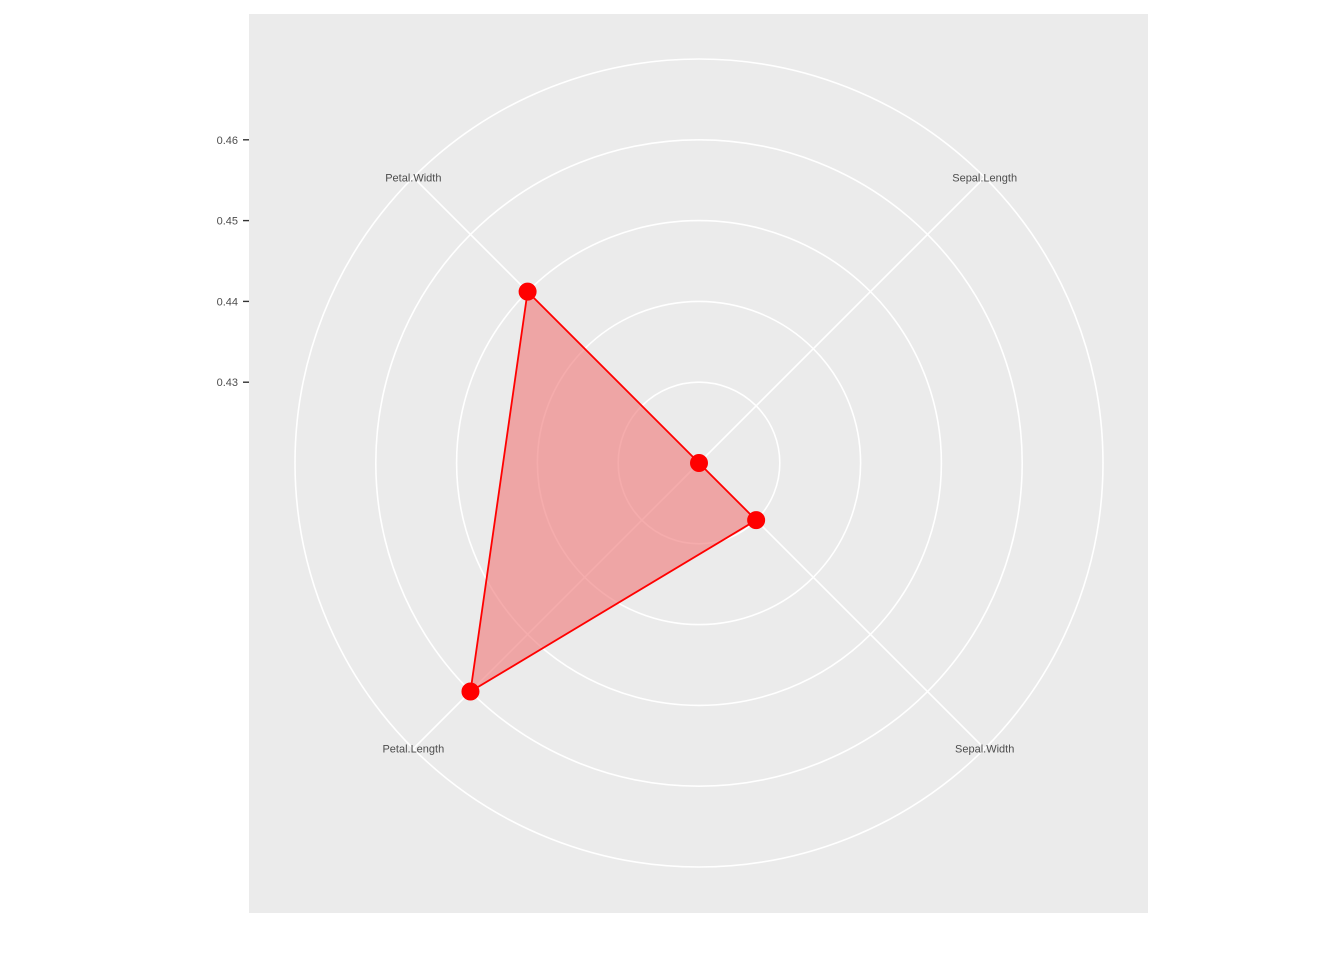 Image resolution: width=1344 pixels, height=965 pixels. What do you see at coordinates (470, 691) in the screenshot?
I see `data-point-petal-length` at bounding box center [470, 691].